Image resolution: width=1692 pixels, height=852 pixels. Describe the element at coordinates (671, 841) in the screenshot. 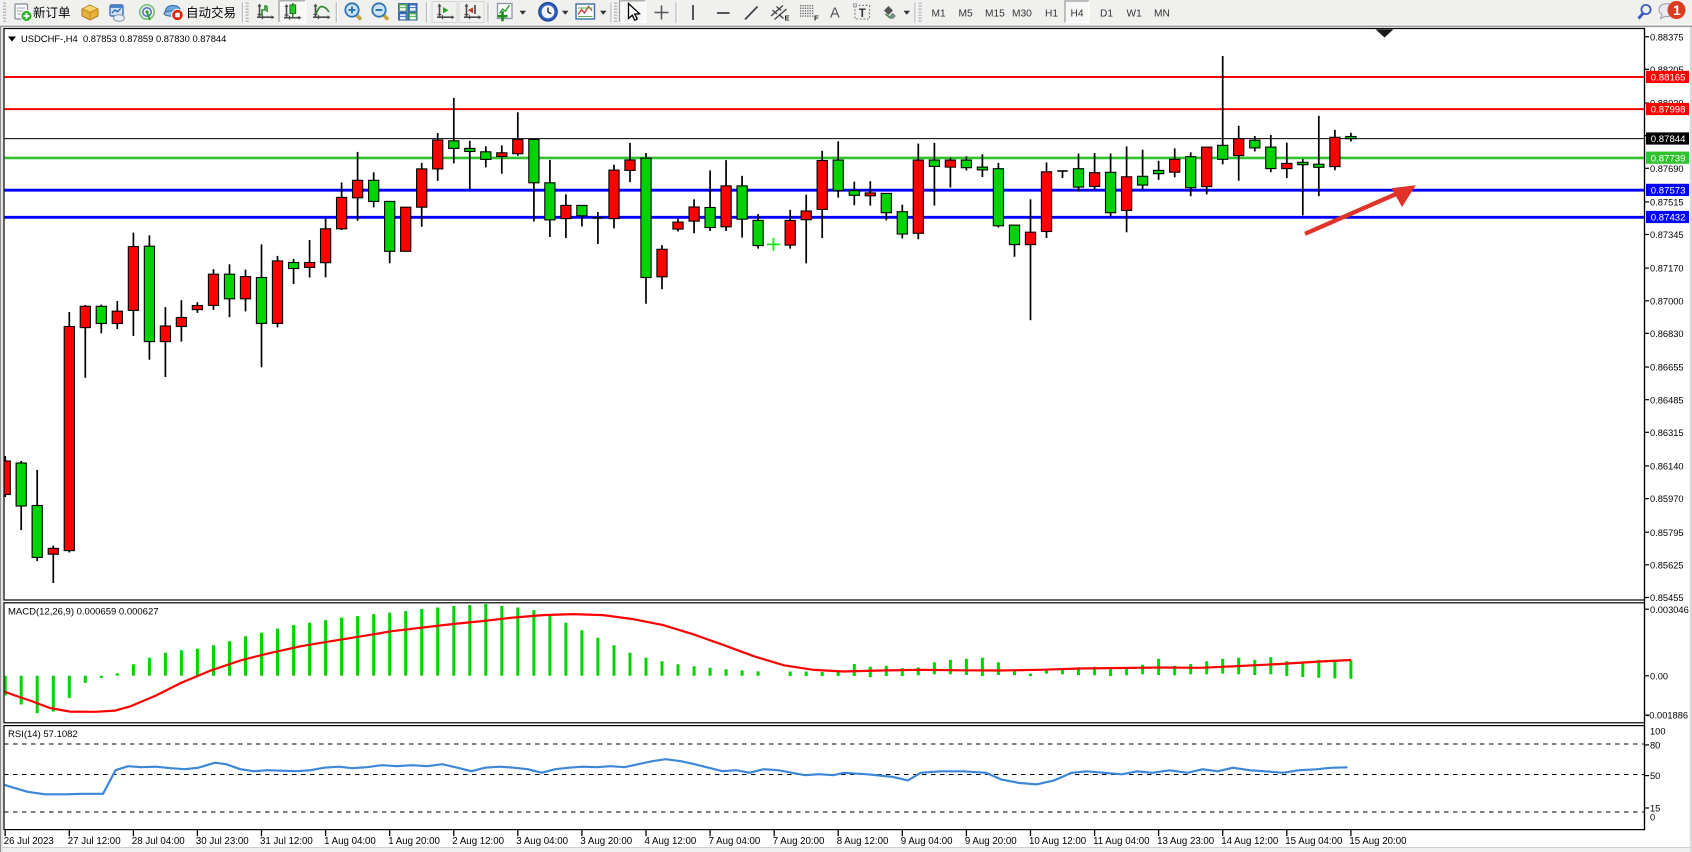

I see `svg-text: 4 Aug 12:00` at that location.